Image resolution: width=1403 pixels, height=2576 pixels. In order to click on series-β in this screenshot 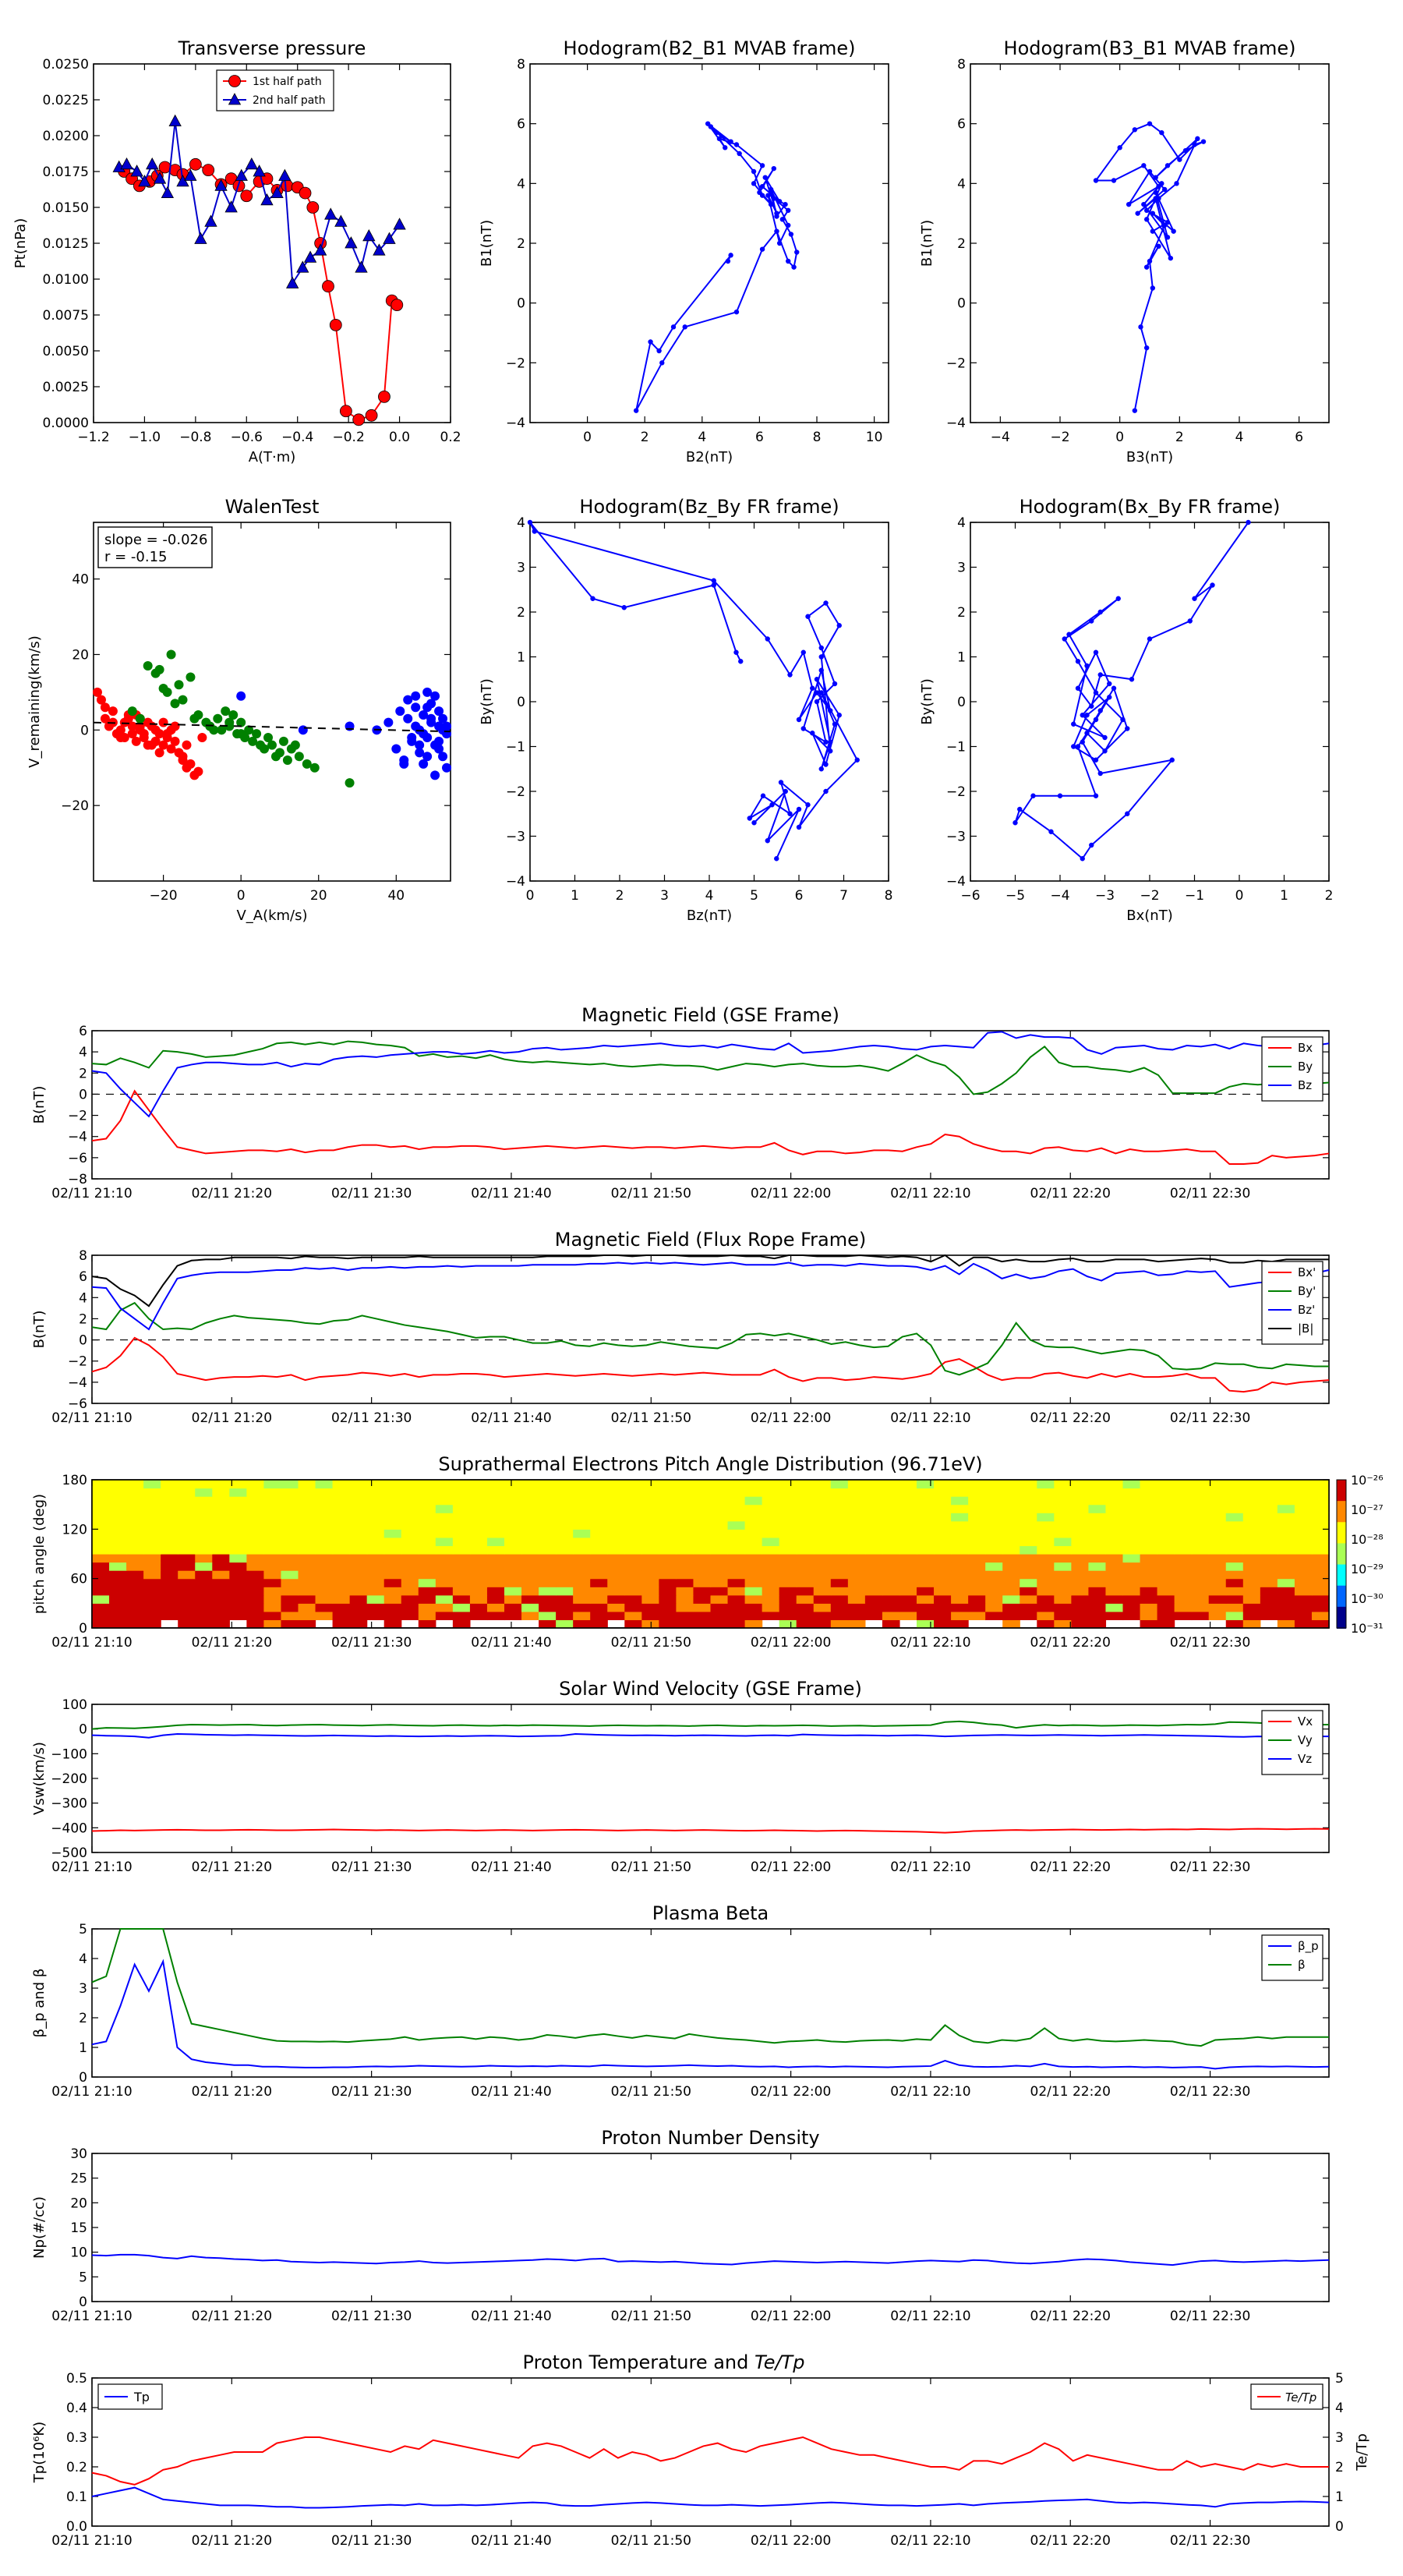, I will do `click(710, 1987)`.